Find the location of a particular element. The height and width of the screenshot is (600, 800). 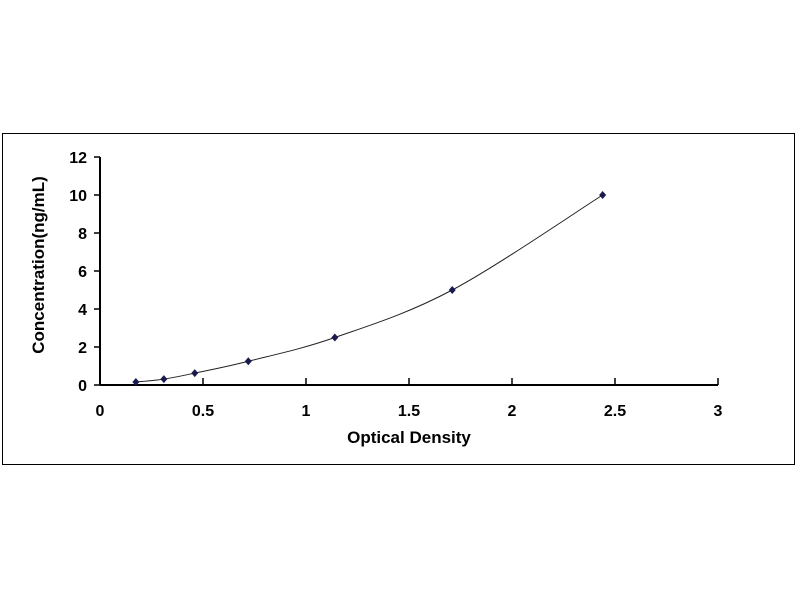

x-tick-label: 2 is located at coordinates (512, 411).